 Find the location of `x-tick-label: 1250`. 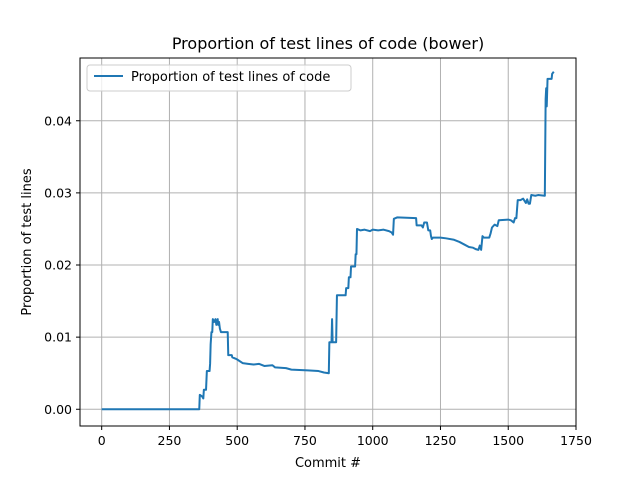

x-tick-label: 1250 is located at coordinates (441, 440).